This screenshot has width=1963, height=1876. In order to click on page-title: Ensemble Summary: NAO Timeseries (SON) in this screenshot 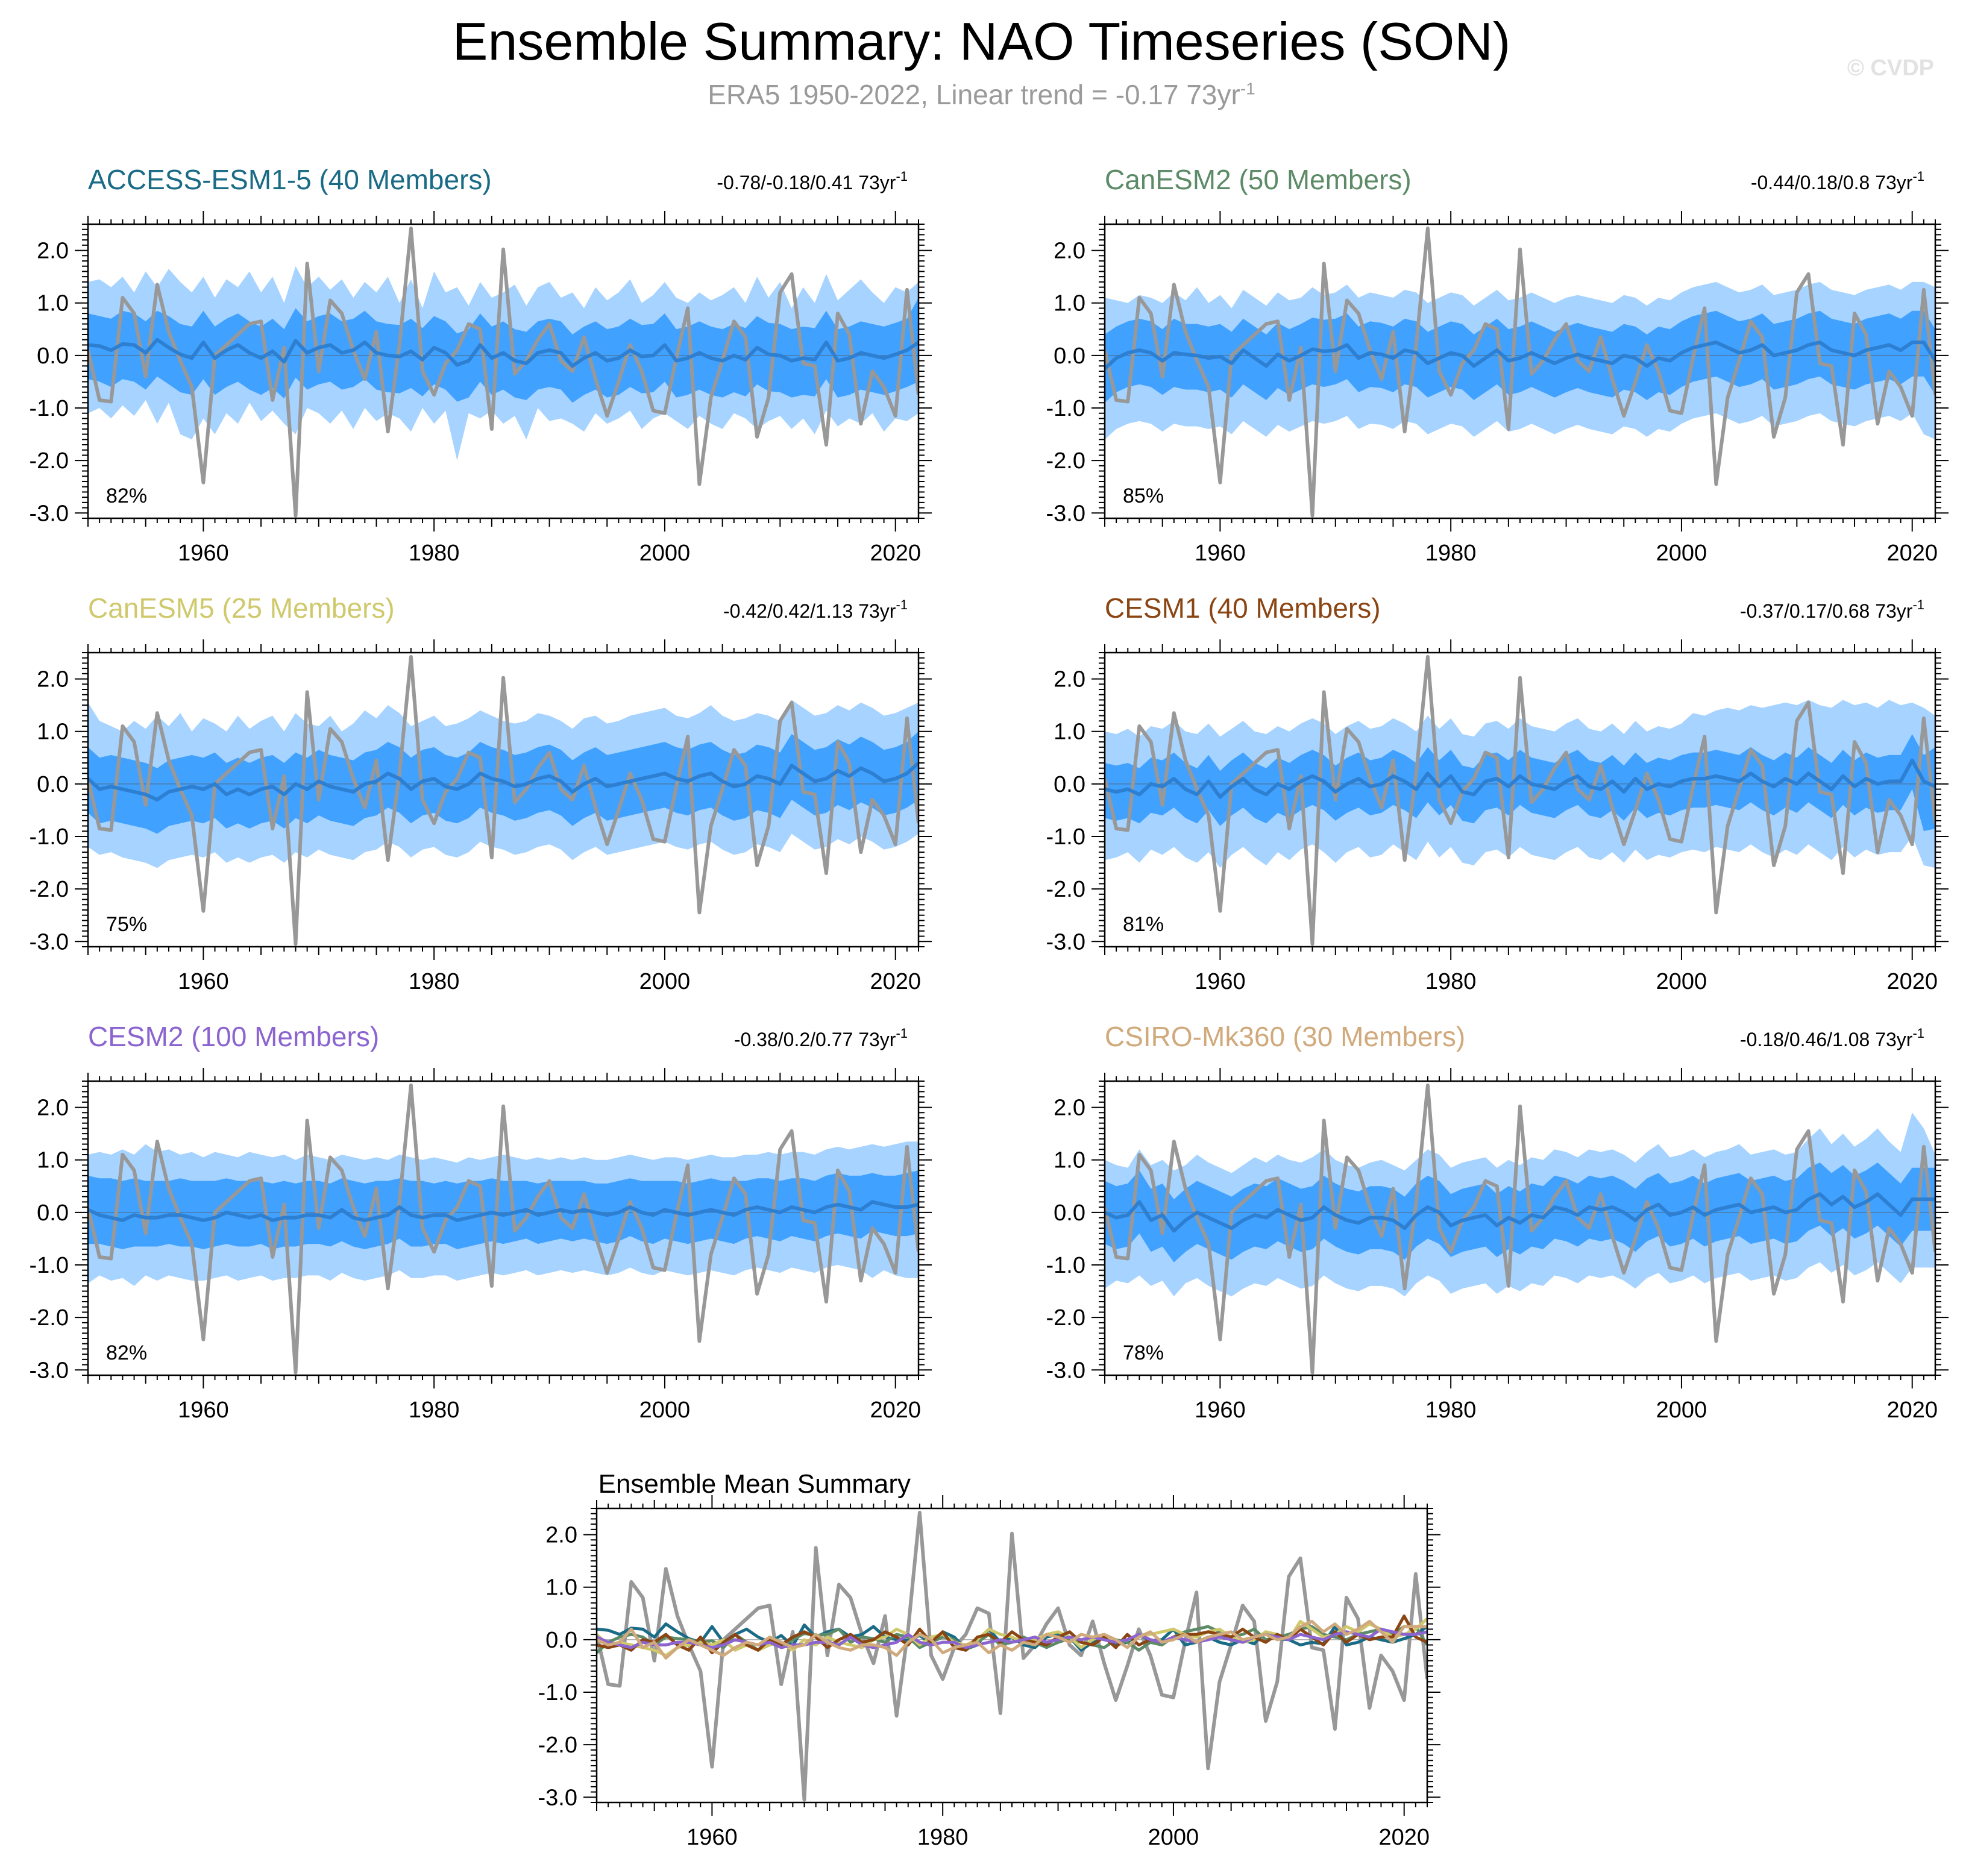, I will do `click(981, 41)`.